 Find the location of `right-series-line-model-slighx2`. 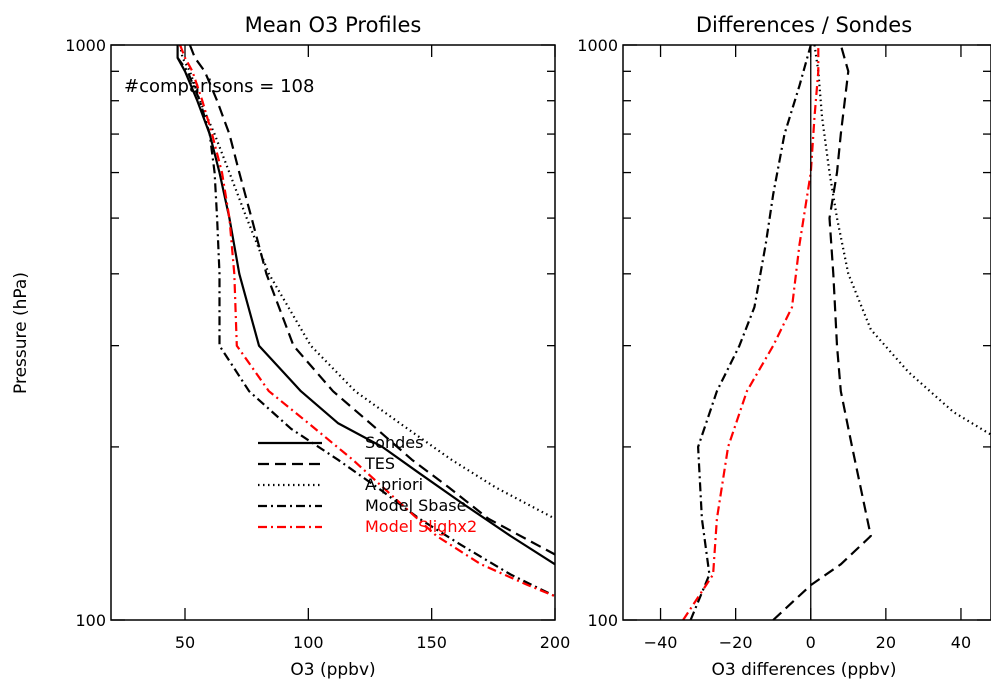

right-series-line-model-slighx2 is located at coordinates (751, 333).